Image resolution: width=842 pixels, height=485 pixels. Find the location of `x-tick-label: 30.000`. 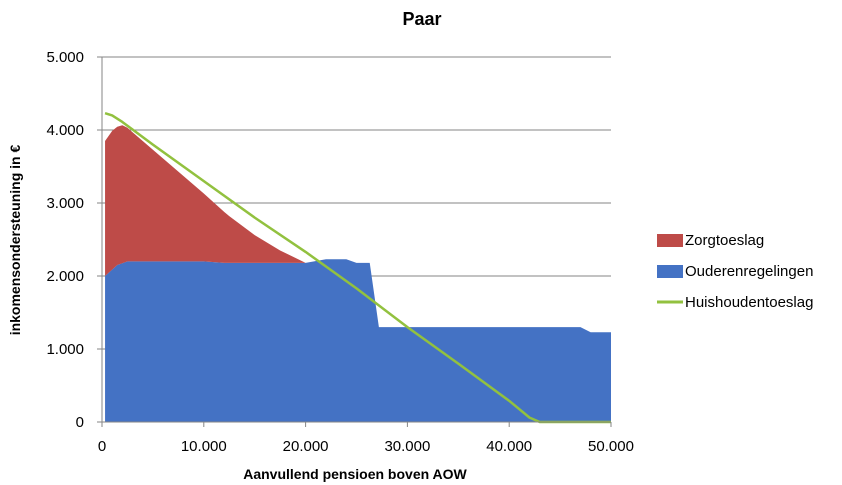

x-tick-label: 30.000 is located at coordinates (407, 446).